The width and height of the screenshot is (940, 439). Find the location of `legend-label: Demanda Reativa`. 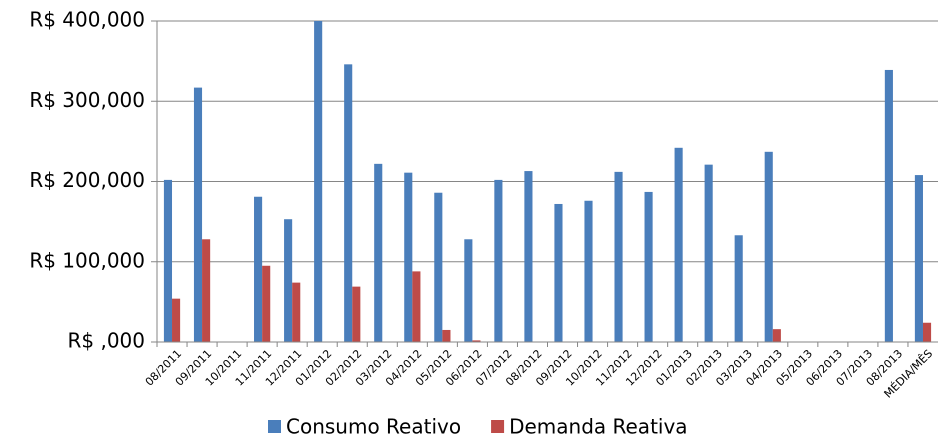

legend-label: Demanda Reativa is located at coordinates (598, 427).